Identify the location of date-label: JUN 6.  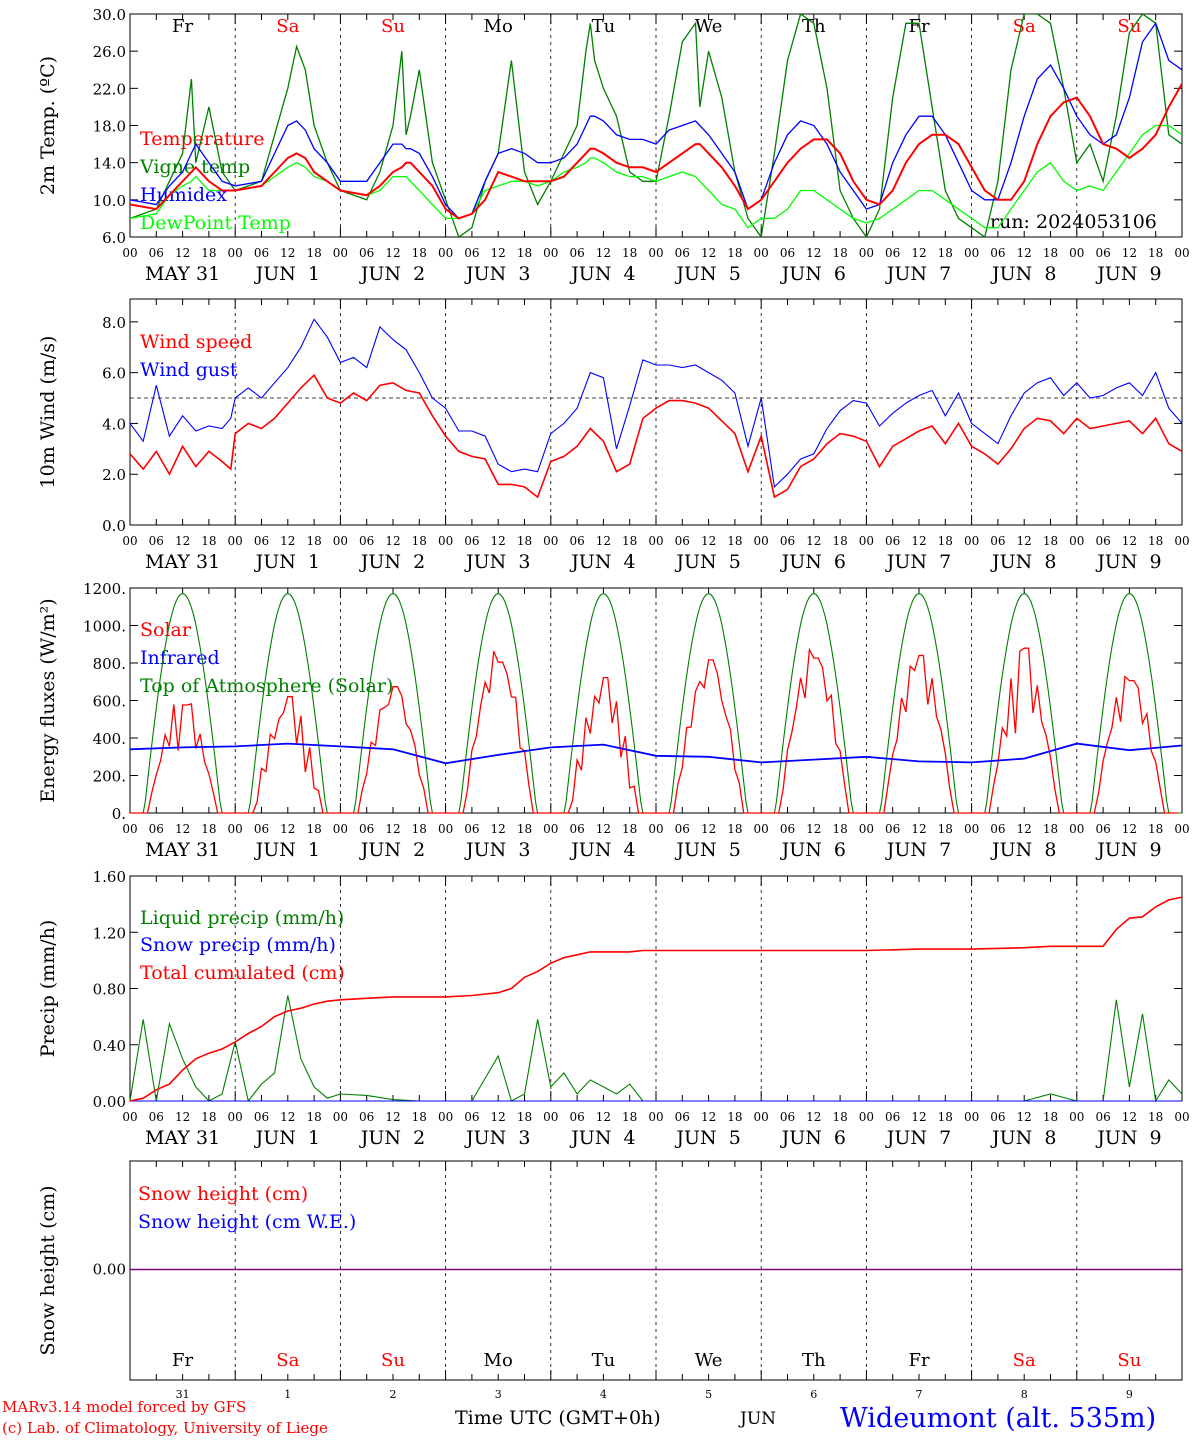
(813, 562).